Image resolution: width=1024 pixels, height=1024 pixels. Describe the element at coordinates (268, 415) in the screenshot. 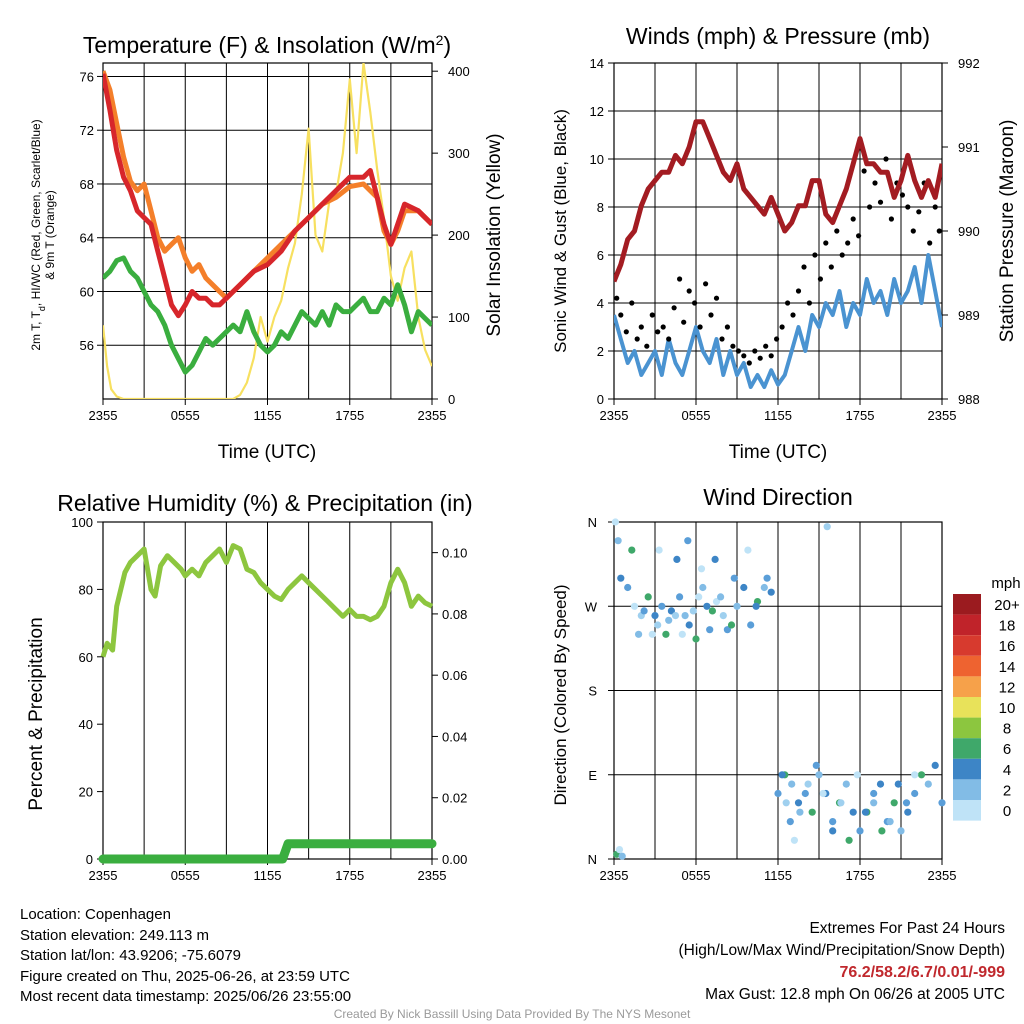

I see `x-tick-label: 1155` at that location.